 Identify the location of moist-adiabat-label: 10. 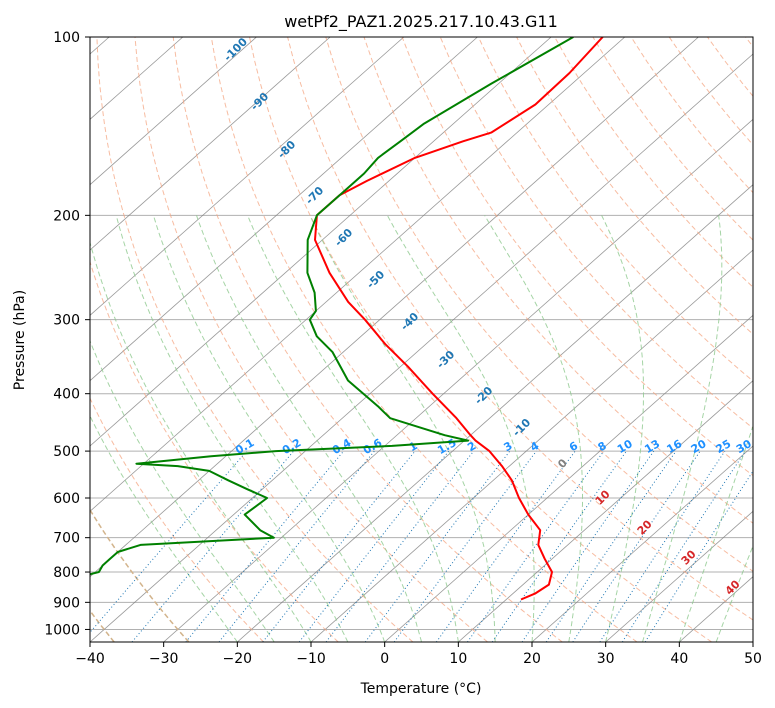
(603, 497).